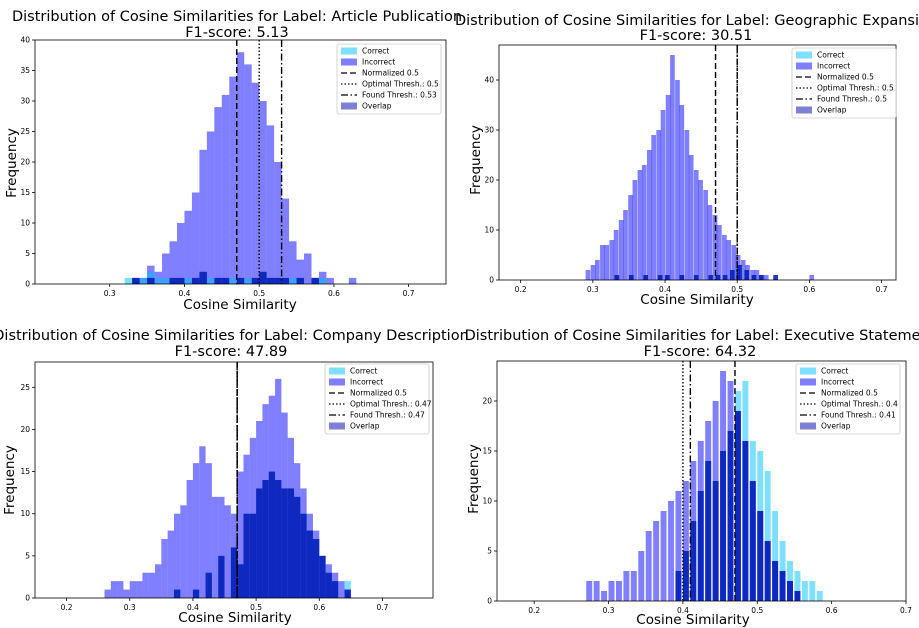  What do you see at coordinates (696, 36) in the screenshot?
I see `chart-subtitle: F1-score: 30.51` at bounding box center [696, 36].